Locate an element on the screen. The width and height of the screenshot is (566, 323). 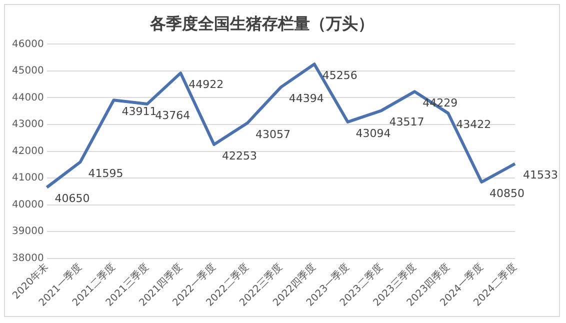
data-label: 43764 is located at coordinates (172, 115).